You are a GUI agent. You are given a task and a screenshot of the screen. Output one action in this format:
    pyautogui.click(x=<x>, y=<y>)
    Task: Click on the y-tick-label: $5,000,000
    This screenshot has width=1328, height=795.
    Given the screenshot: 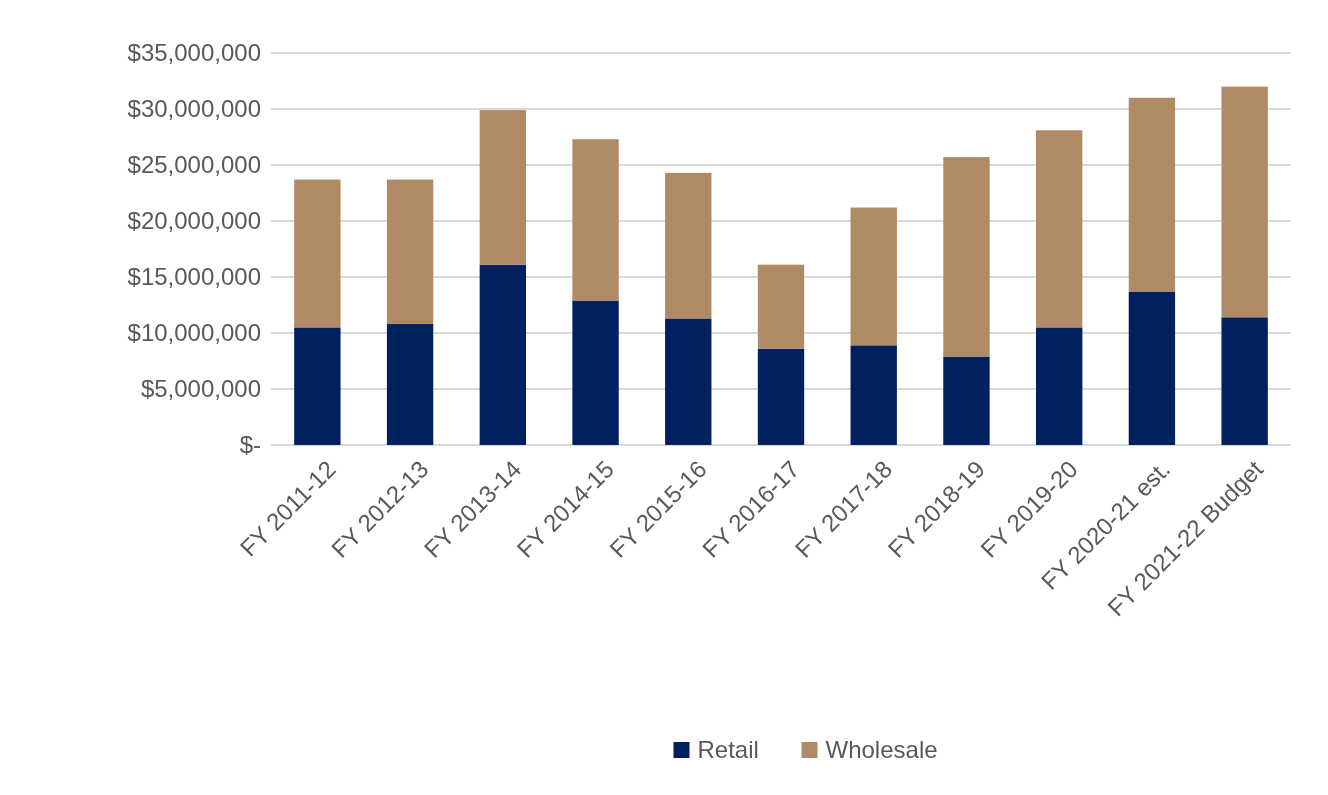 What is the action you would take?
    pyautogui.click(x=200, y=389)
    